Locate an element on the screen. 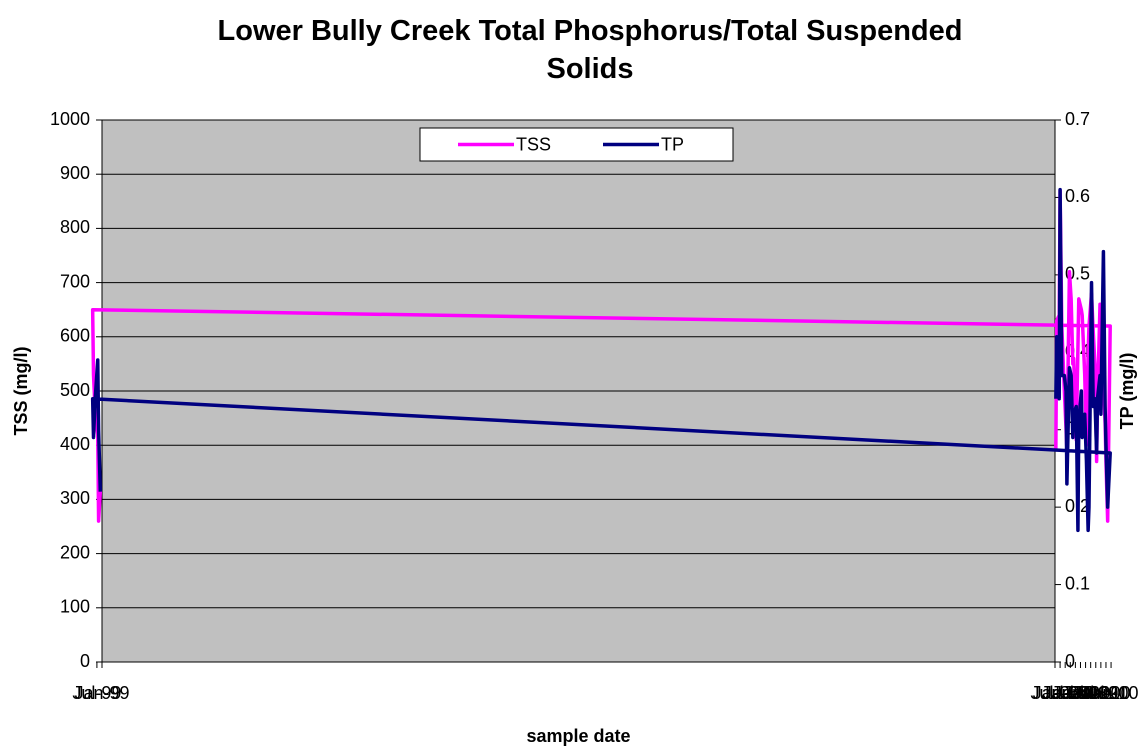 This screenshot has height=749, width=1143. x-tick-label: Jan-04 is located at coordinates (1070, 693).